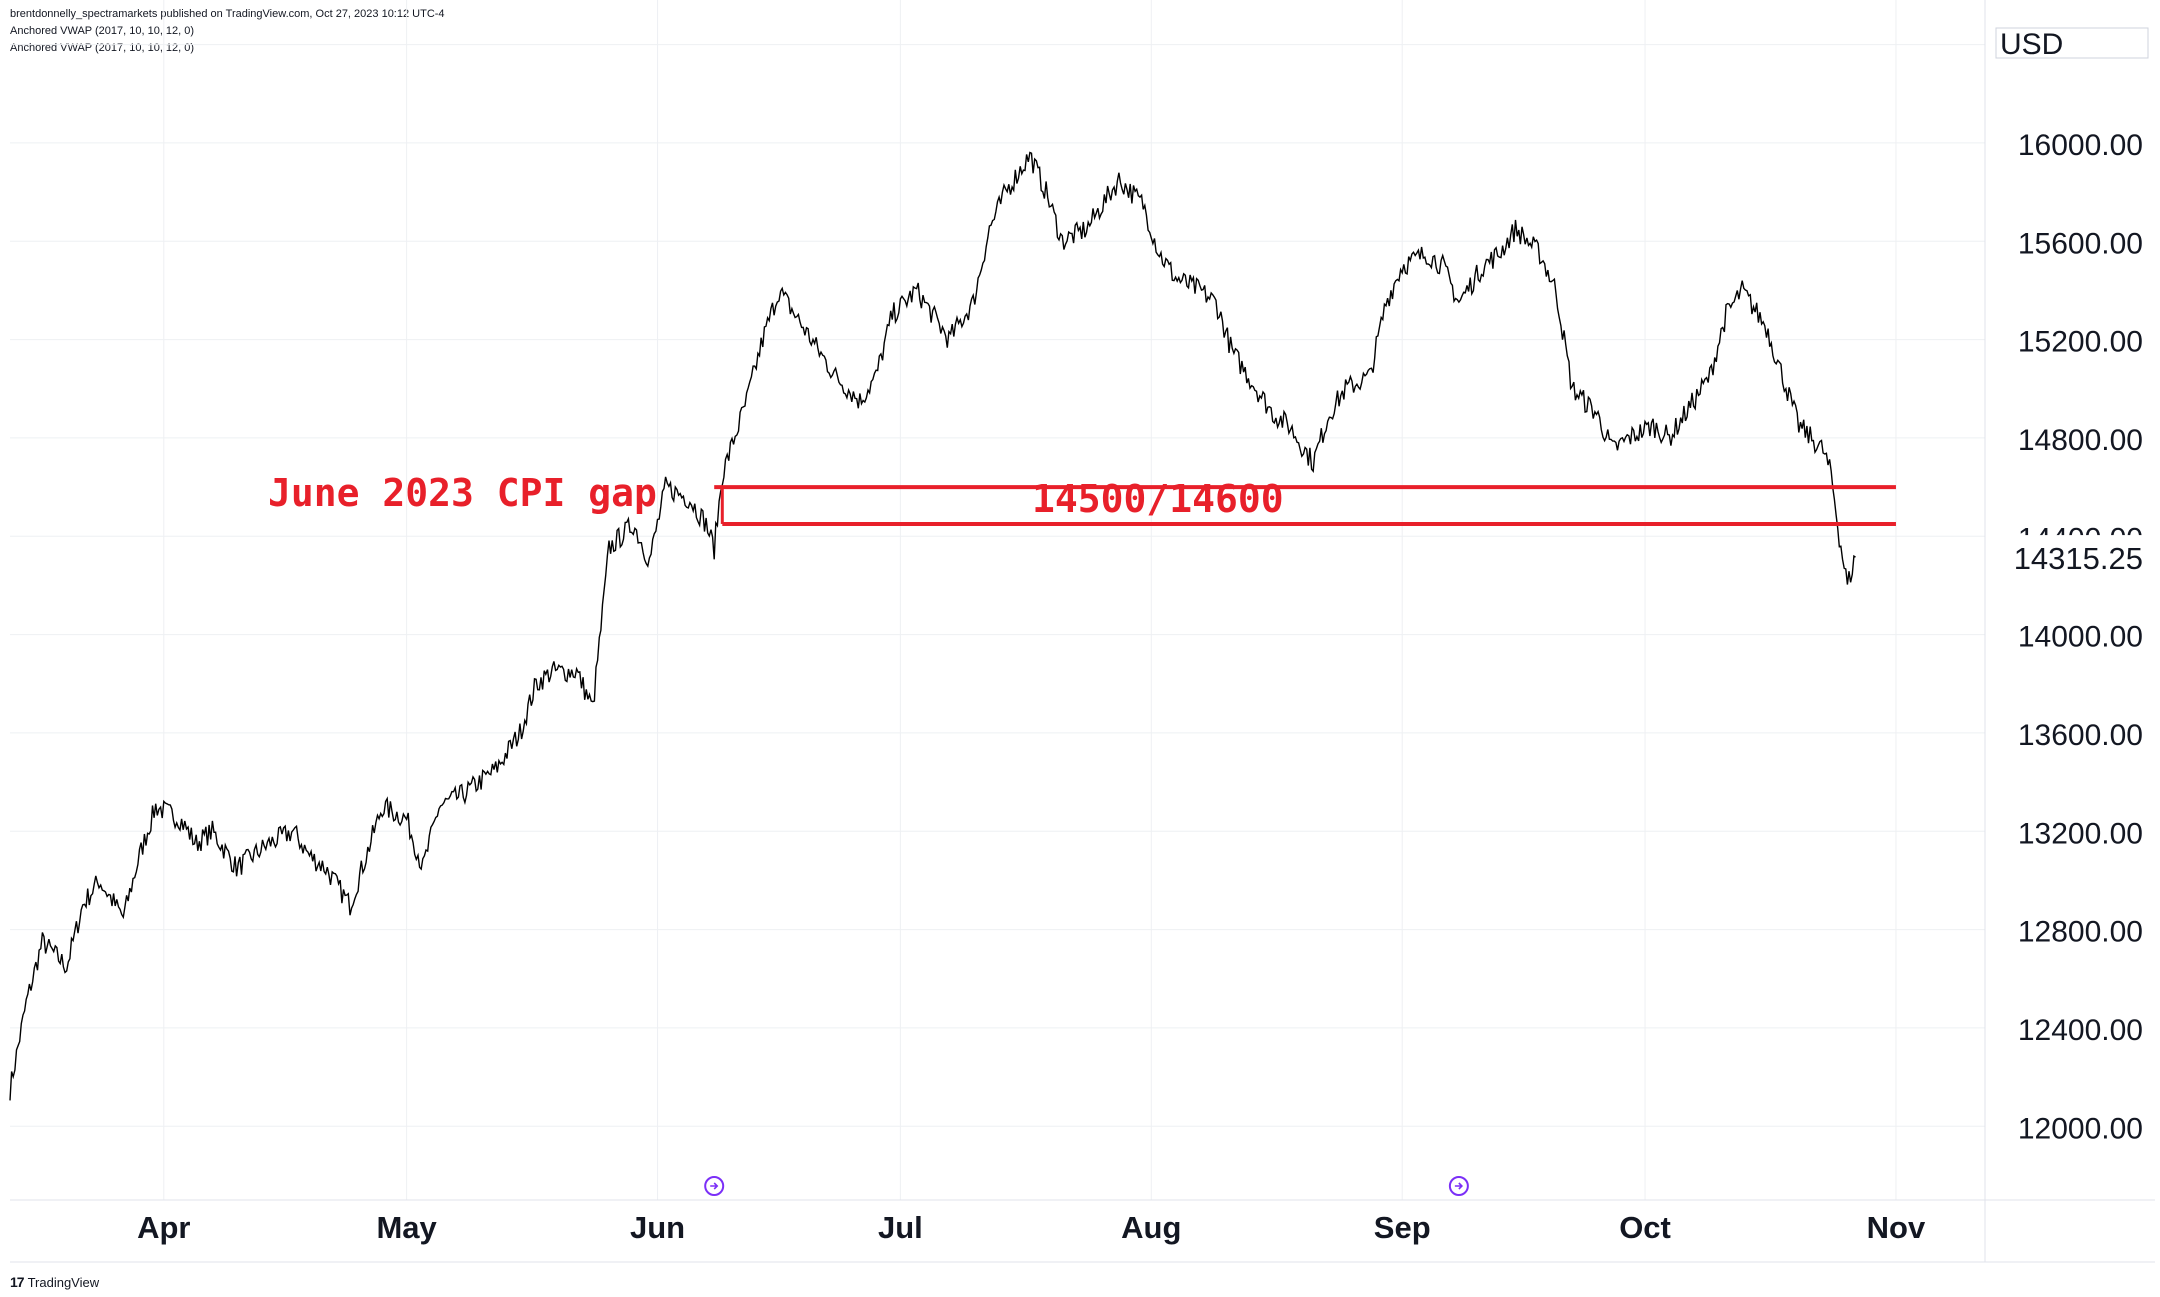  What do you see at coordinates (2080, 637) in the screenshot?
I see `y-tick-label: 14000.00` at bounding box center [2080, 637].